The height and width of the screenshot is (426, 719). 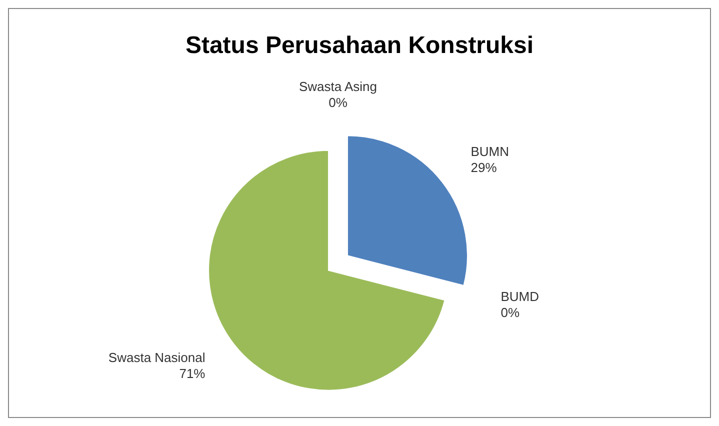 What do you see at coordinates (157, 357) in the screenshot?
I see `slice-label: Swasta Nasional` at bounding box center [157, 357].